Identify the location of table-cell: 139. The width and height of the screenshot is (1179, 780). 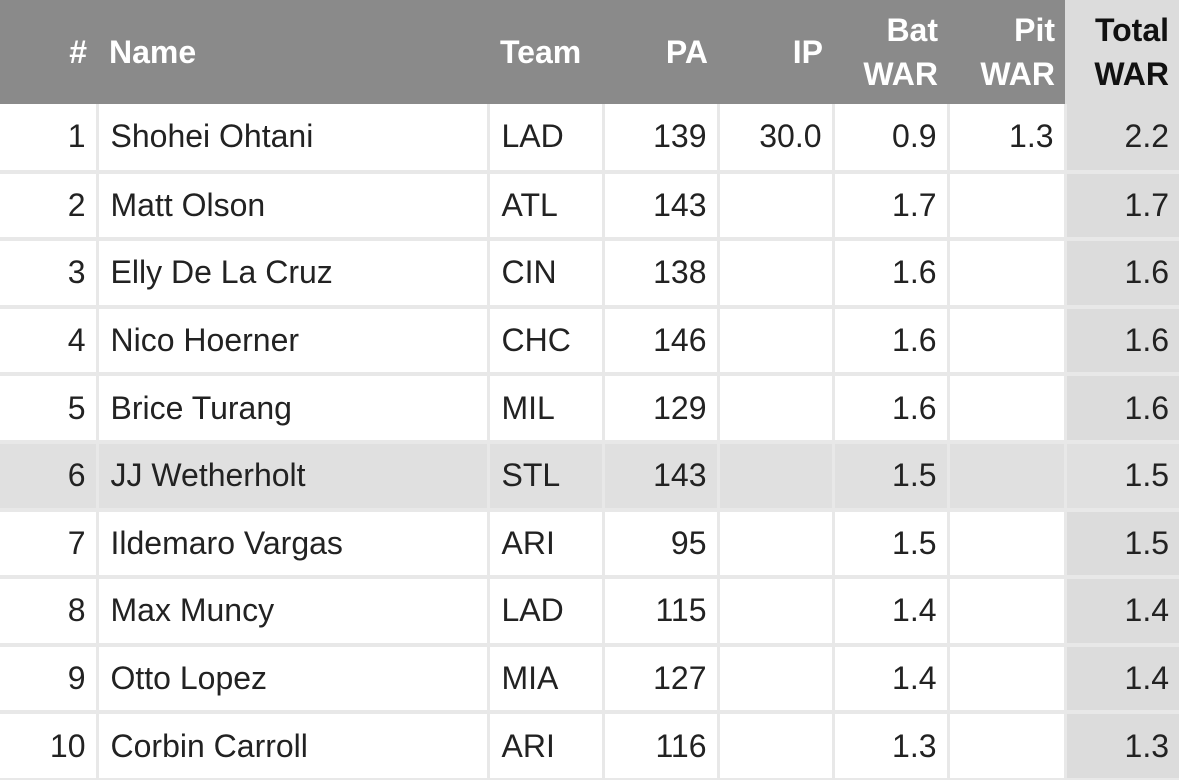
(661, 139).